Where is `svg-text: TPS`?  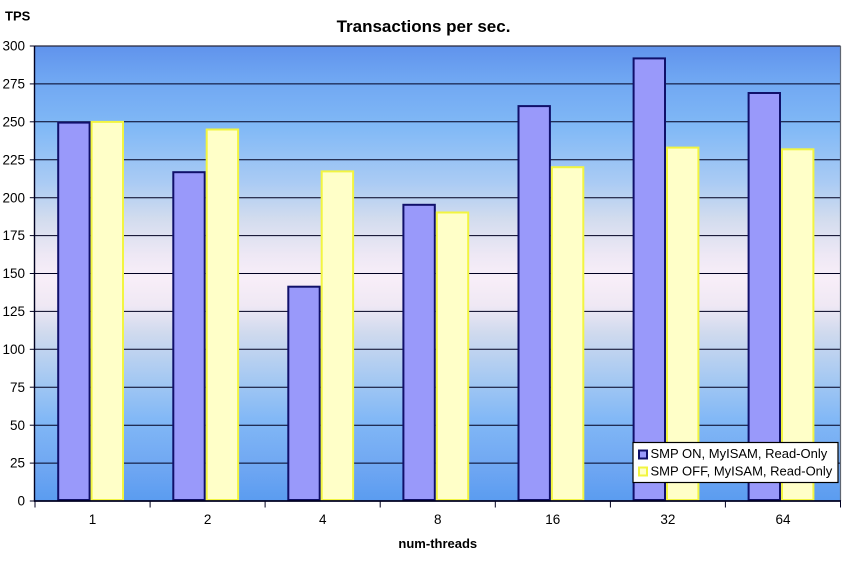
svg-text: TPS is located at coordinates (18, 16).